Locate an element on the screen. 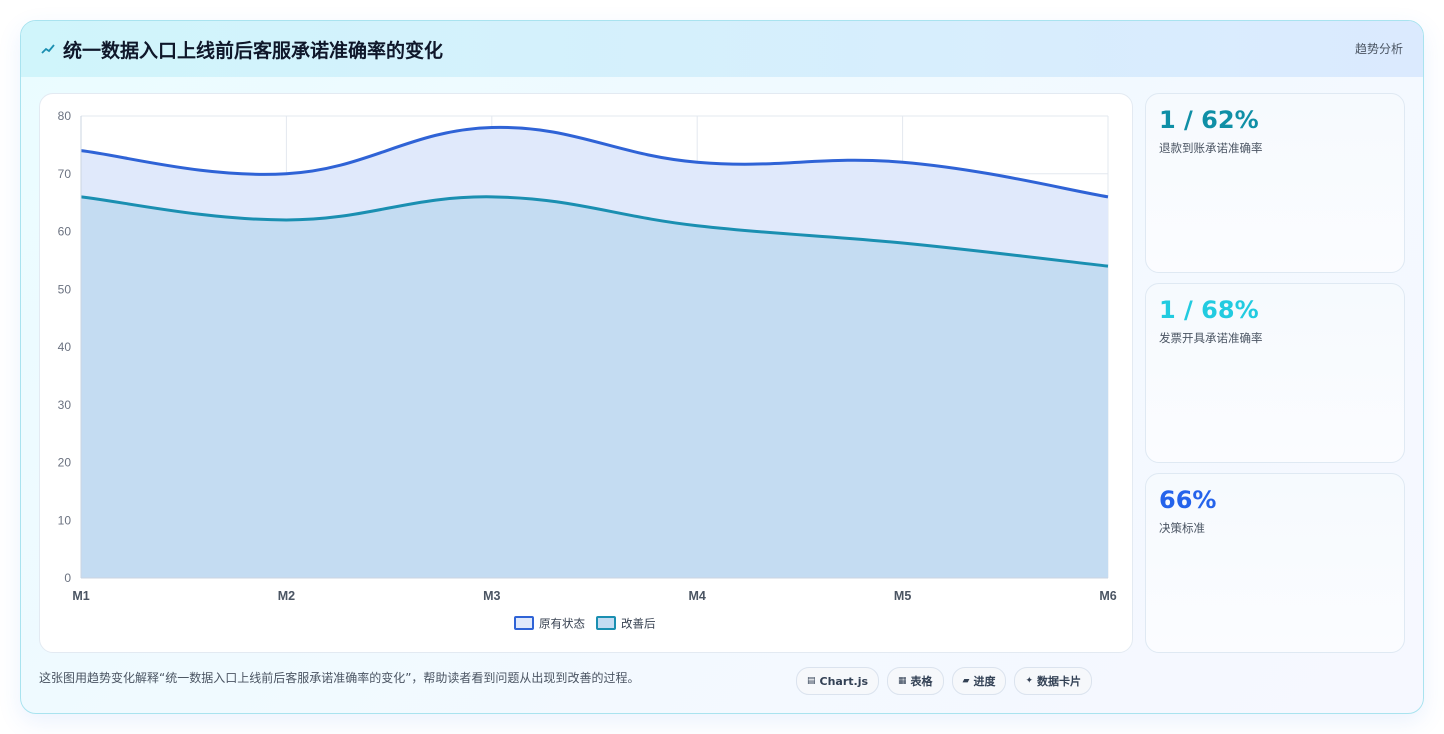 The width and height of the screenshot is (1444, 734). x-tick-label: M1 is located at coordinates (80, 596).